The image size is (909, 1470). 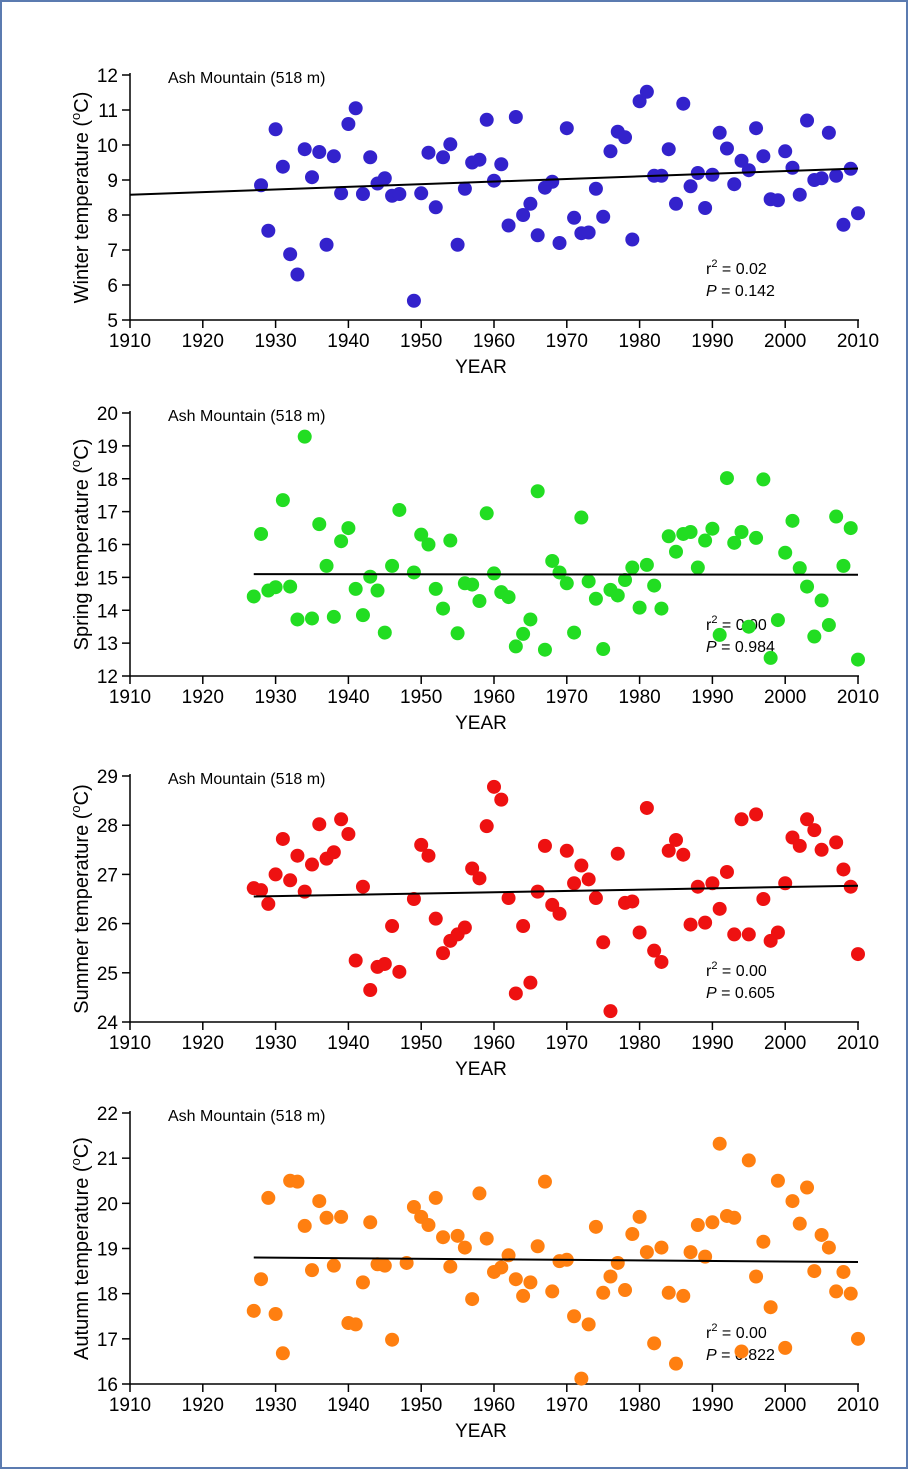 What do you see at coordinates (746, 993) in the screenshot?
I see `stat-value: = 0.605` at bounding box center [746, 993].